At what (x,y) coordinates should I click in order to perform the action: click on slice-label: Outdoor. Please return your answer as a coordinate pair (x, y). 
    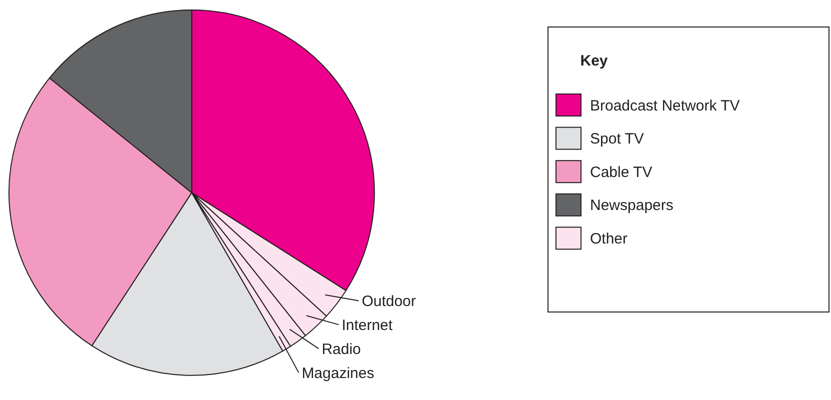
    Looking at the image, I should click on (389, 301).